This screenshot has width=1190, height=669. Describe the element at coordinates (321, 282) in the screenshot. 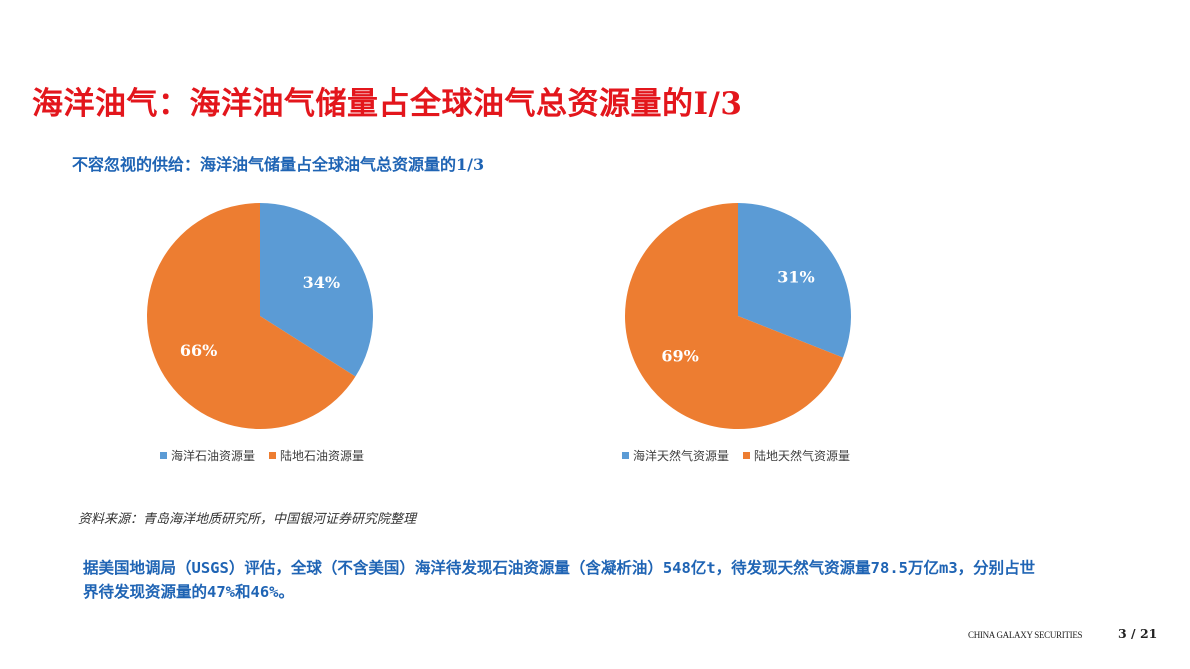

I see `pie-data-label: 34%` at that location.